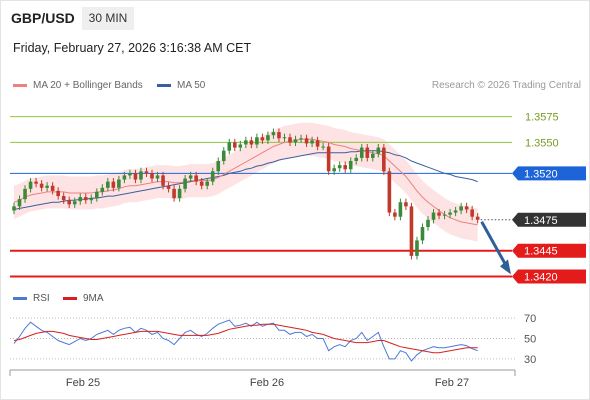 This screenshot has height=400, width=590. What do you see at coordinates (43, 18) in the screenshot?
I see `currency-pair-title: GBP/USD` at bounding box center [43, 18].